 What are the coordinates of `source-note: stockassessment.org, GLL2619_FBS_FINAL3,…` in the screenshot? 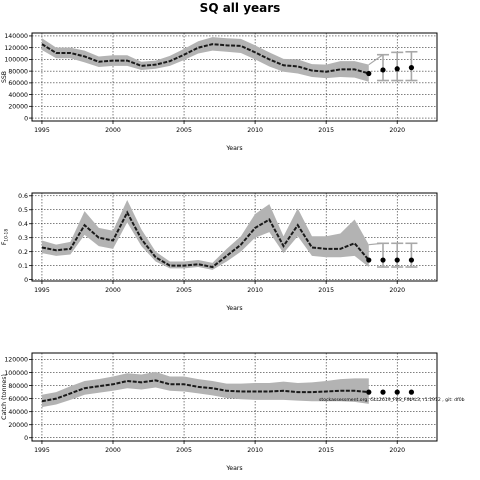 It's located at (392, 400).